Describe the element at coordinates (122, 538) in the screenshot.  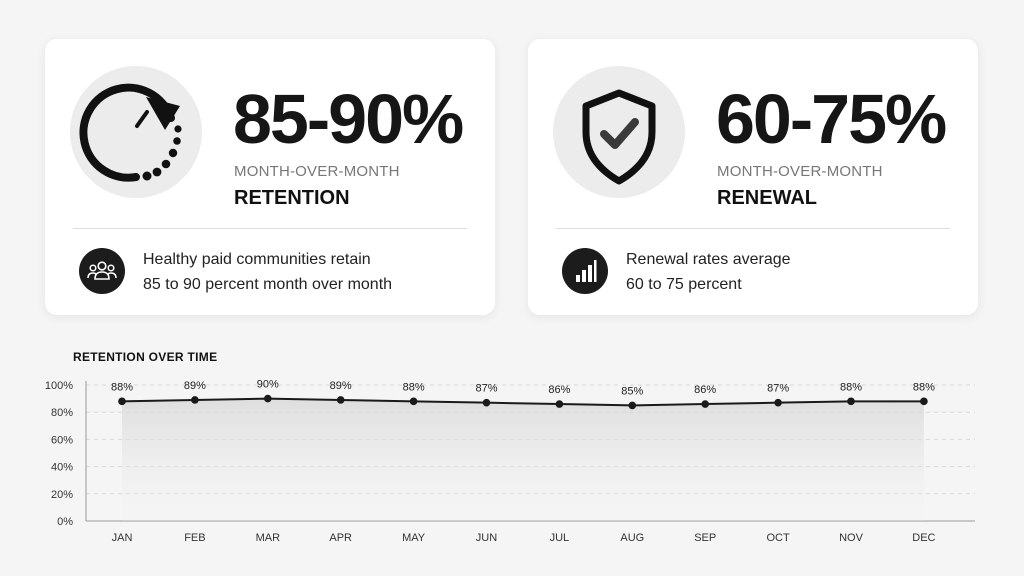
I see `x-tick-label: JAN` at that location.